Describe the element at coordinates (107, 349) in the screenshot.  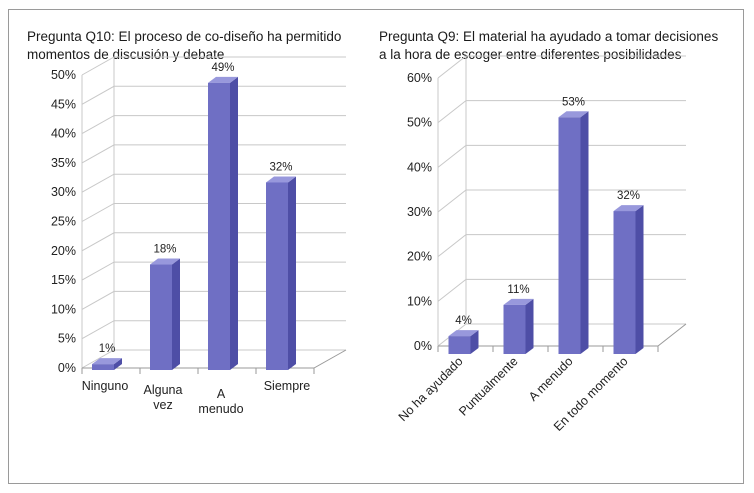
I see `q10-data-label: 1%` at that location.